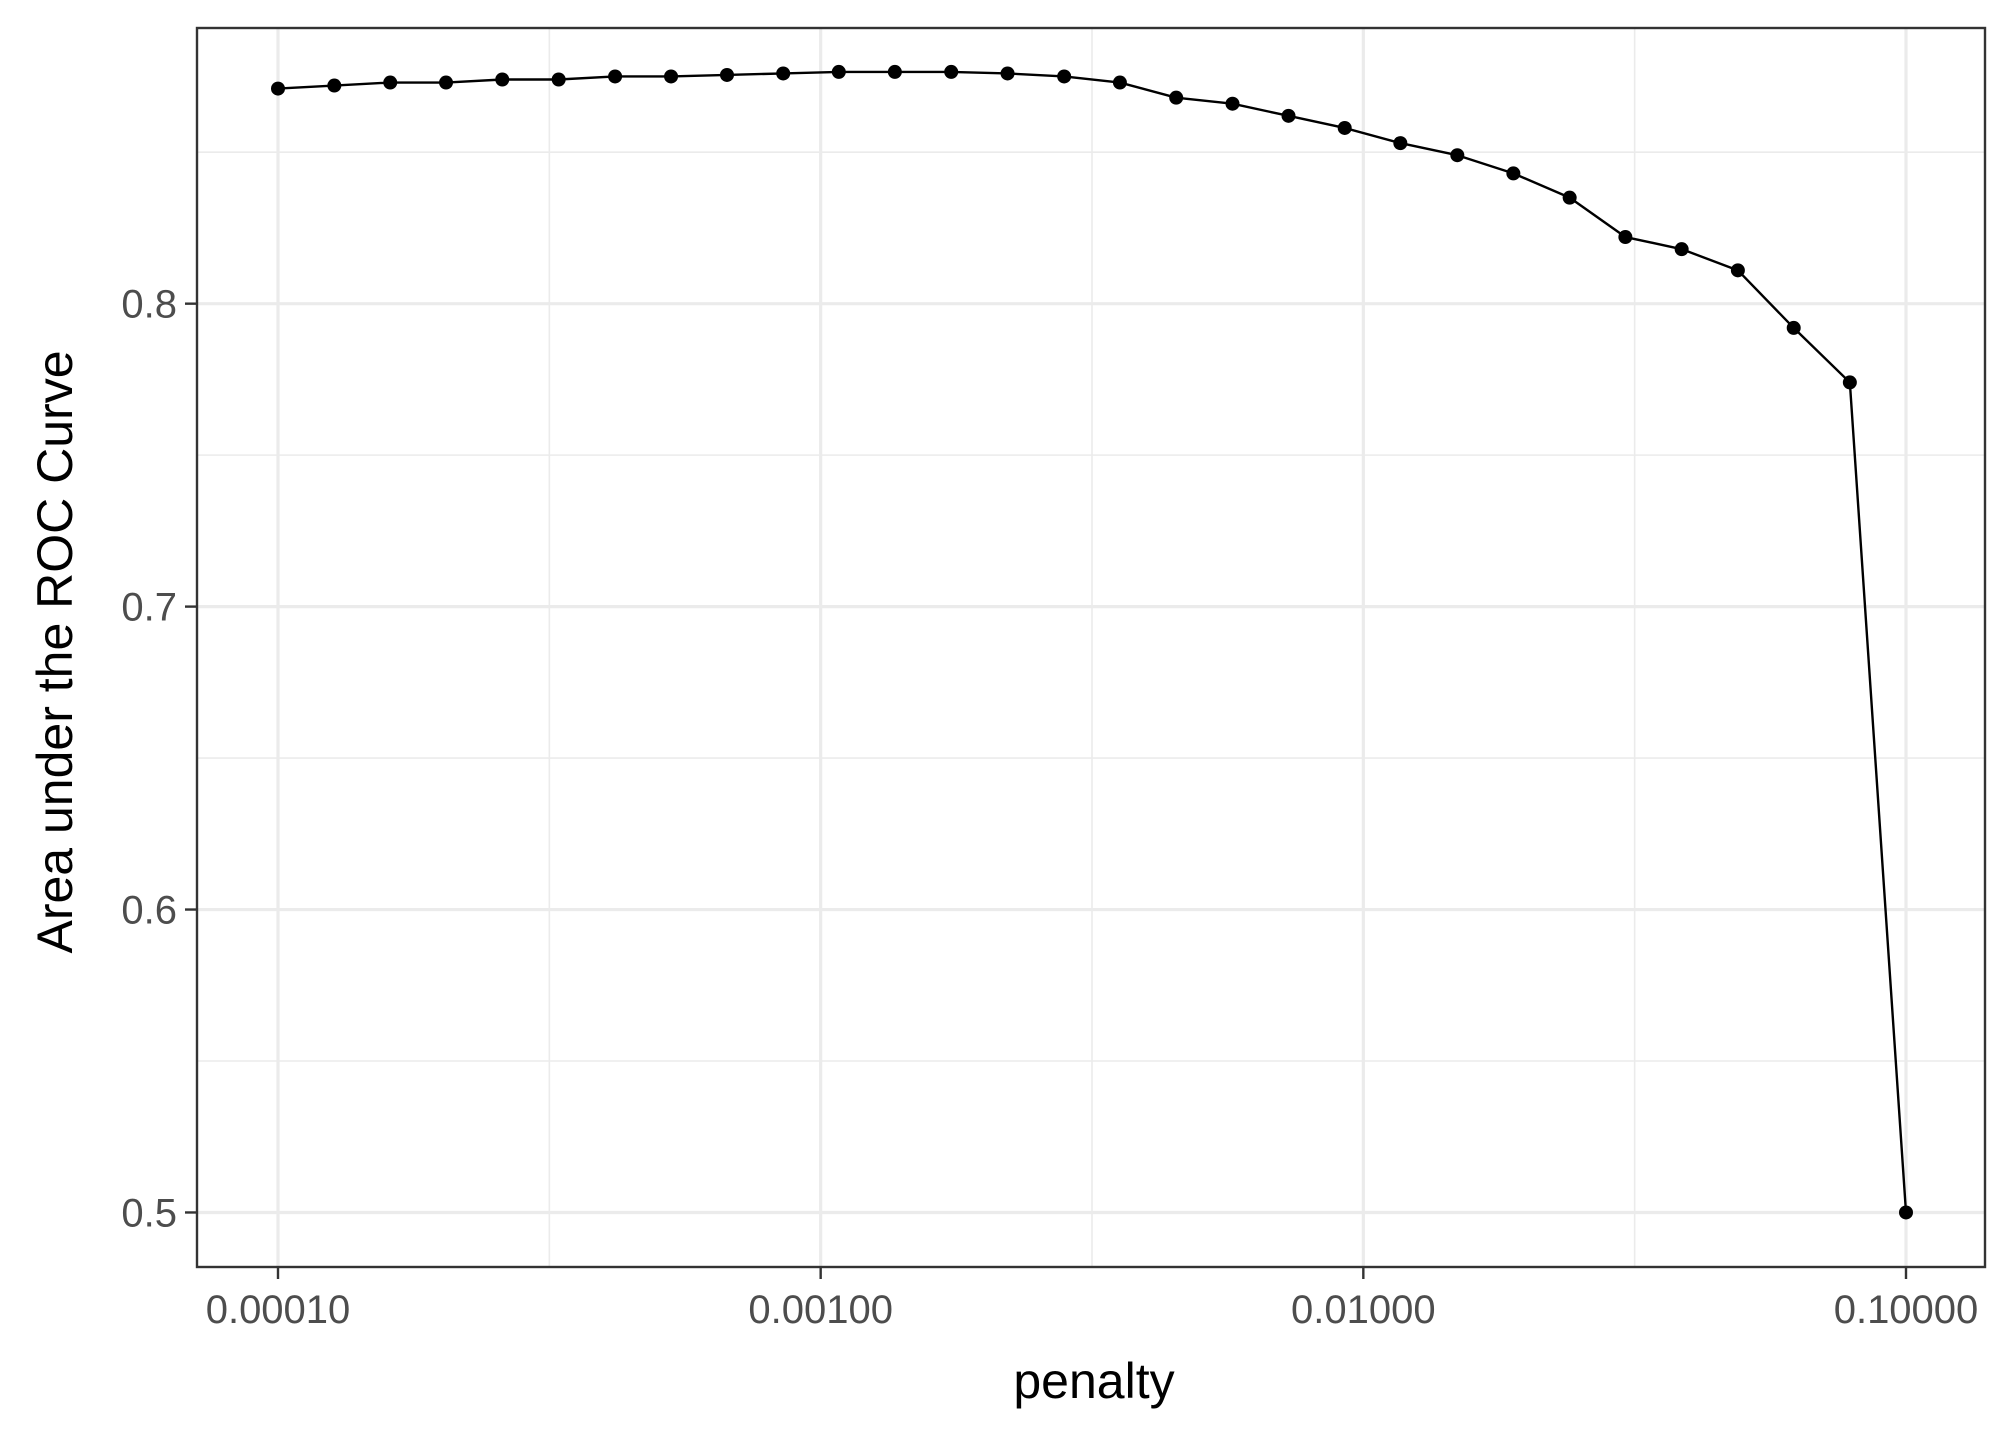 The height and width of the screenshot is (1440, 2016). Describe the element at coordinates (1363, 1310) in the screenshot. I see `x-tick-label: 0.01000` at that location.